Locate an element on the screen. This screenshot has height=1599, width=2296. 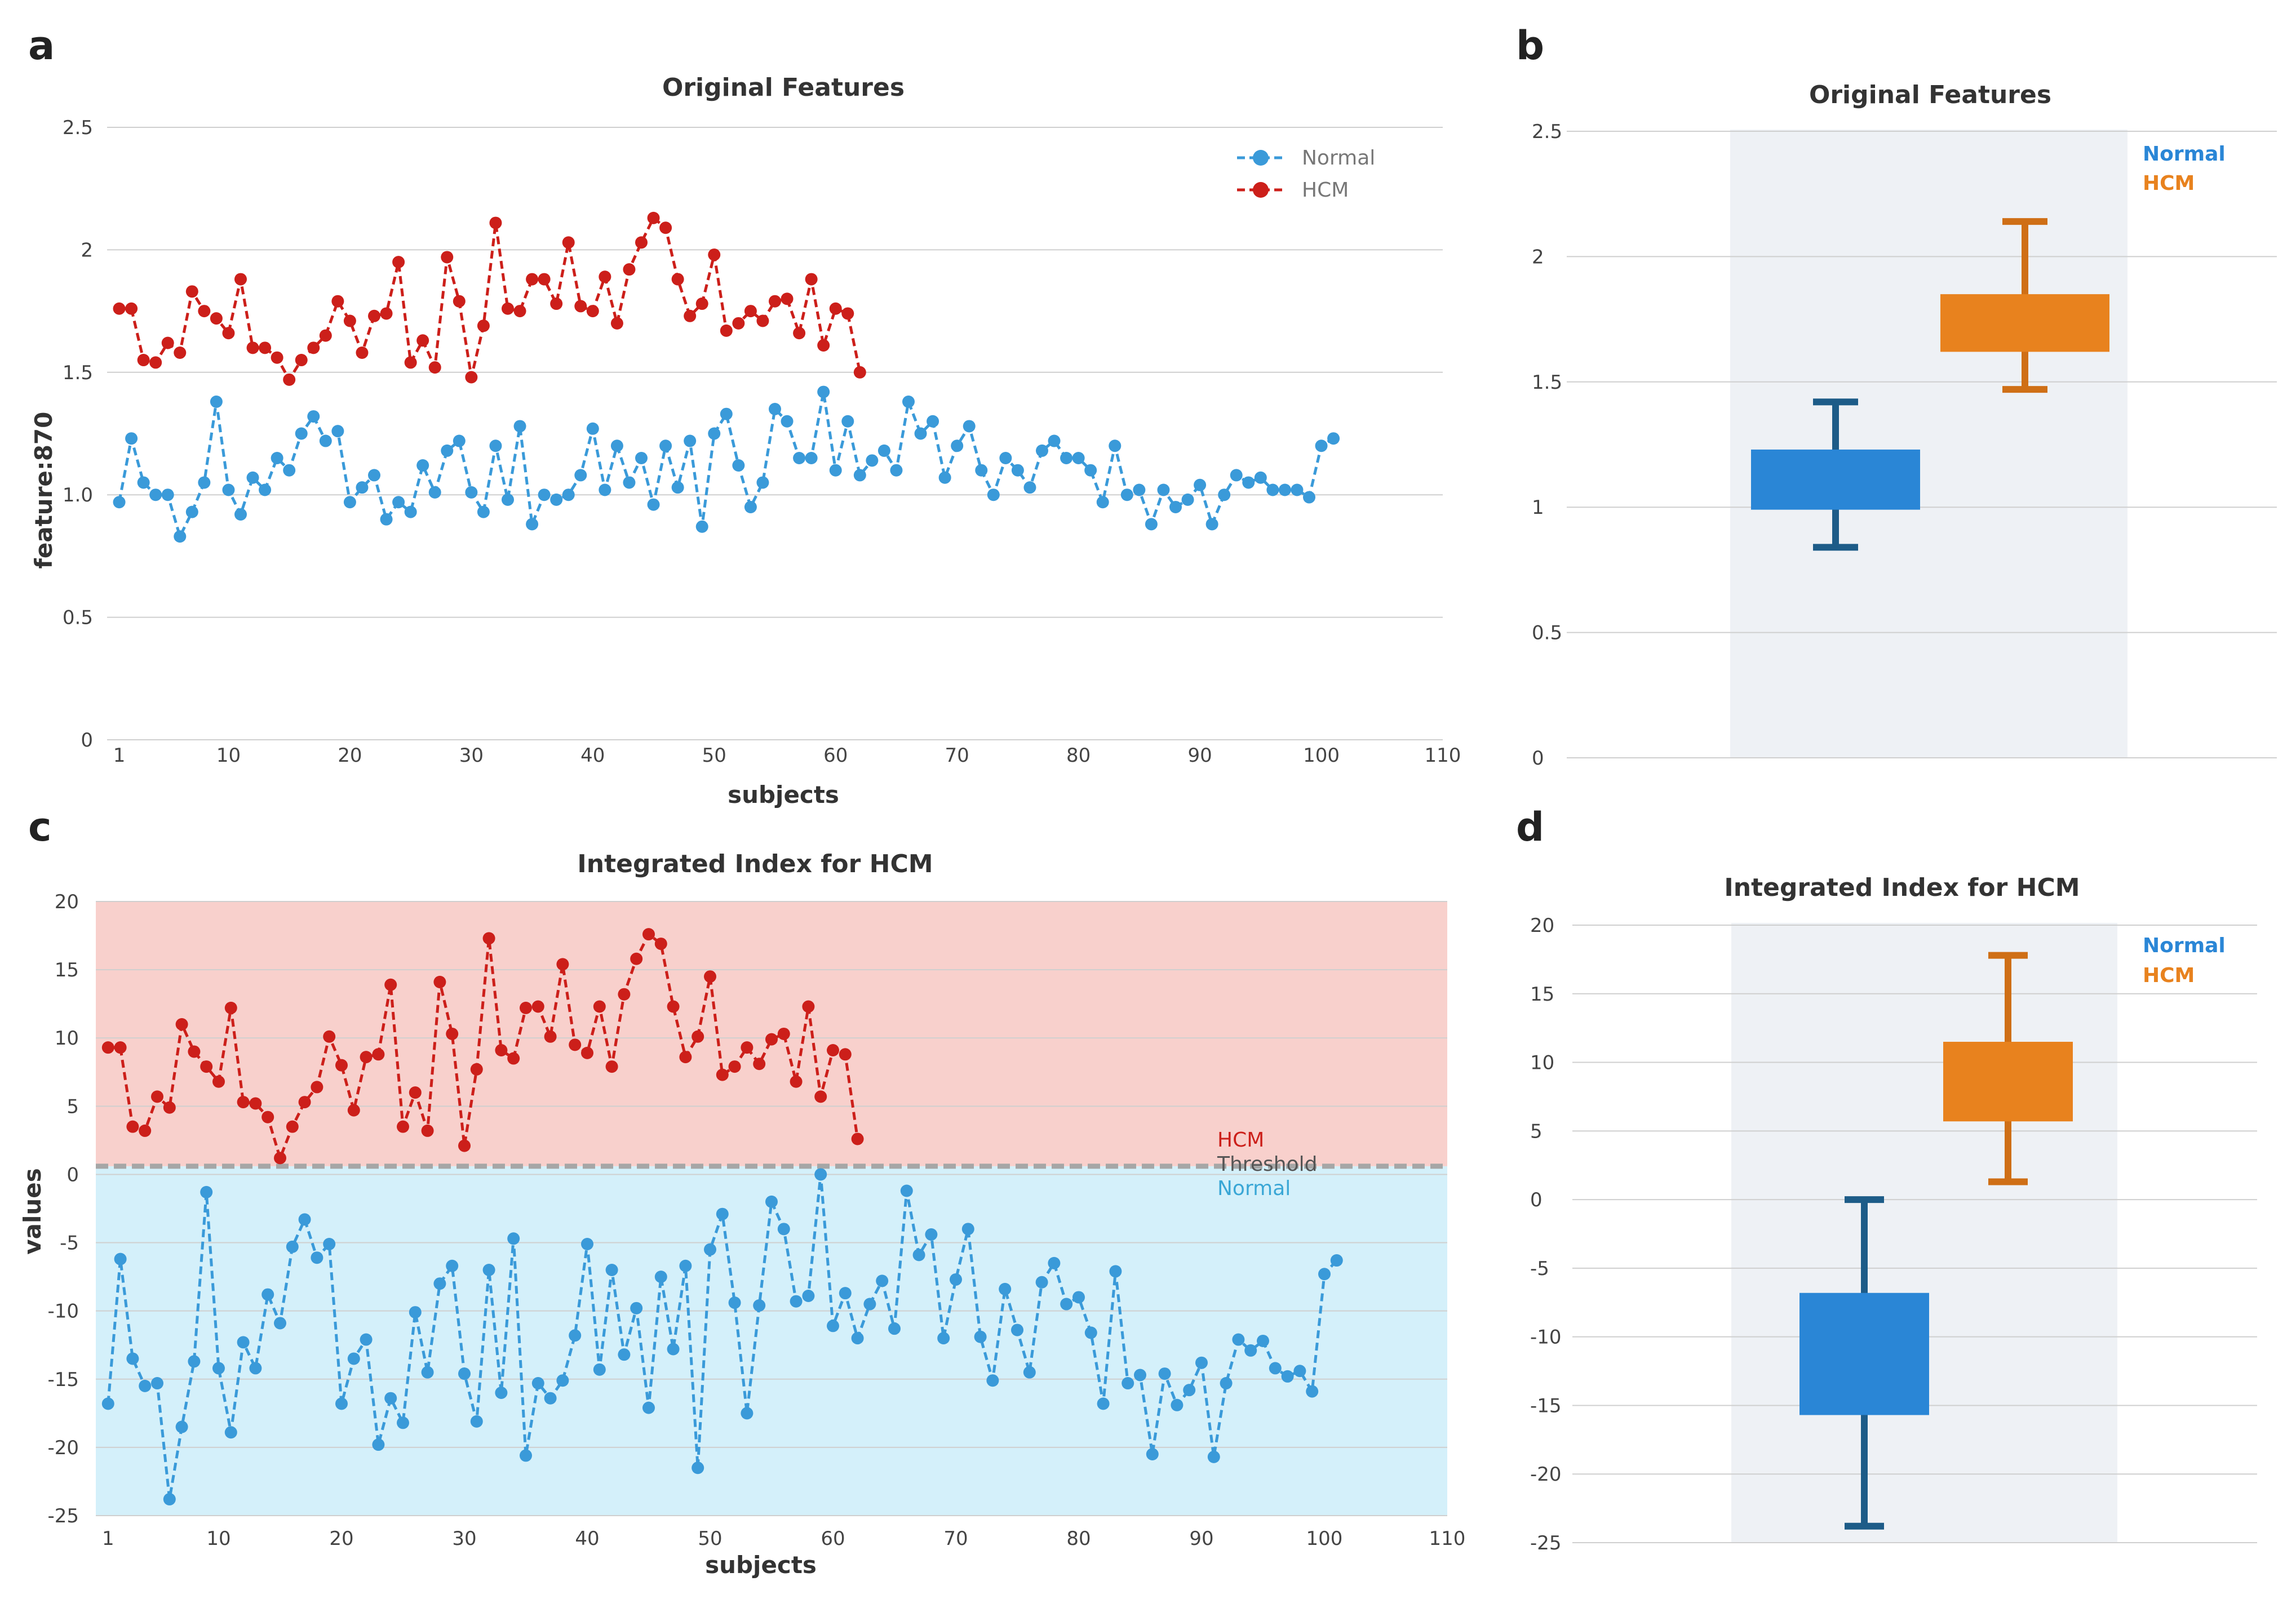
y-tick-label: 15 is located at coordinates (67, 970).